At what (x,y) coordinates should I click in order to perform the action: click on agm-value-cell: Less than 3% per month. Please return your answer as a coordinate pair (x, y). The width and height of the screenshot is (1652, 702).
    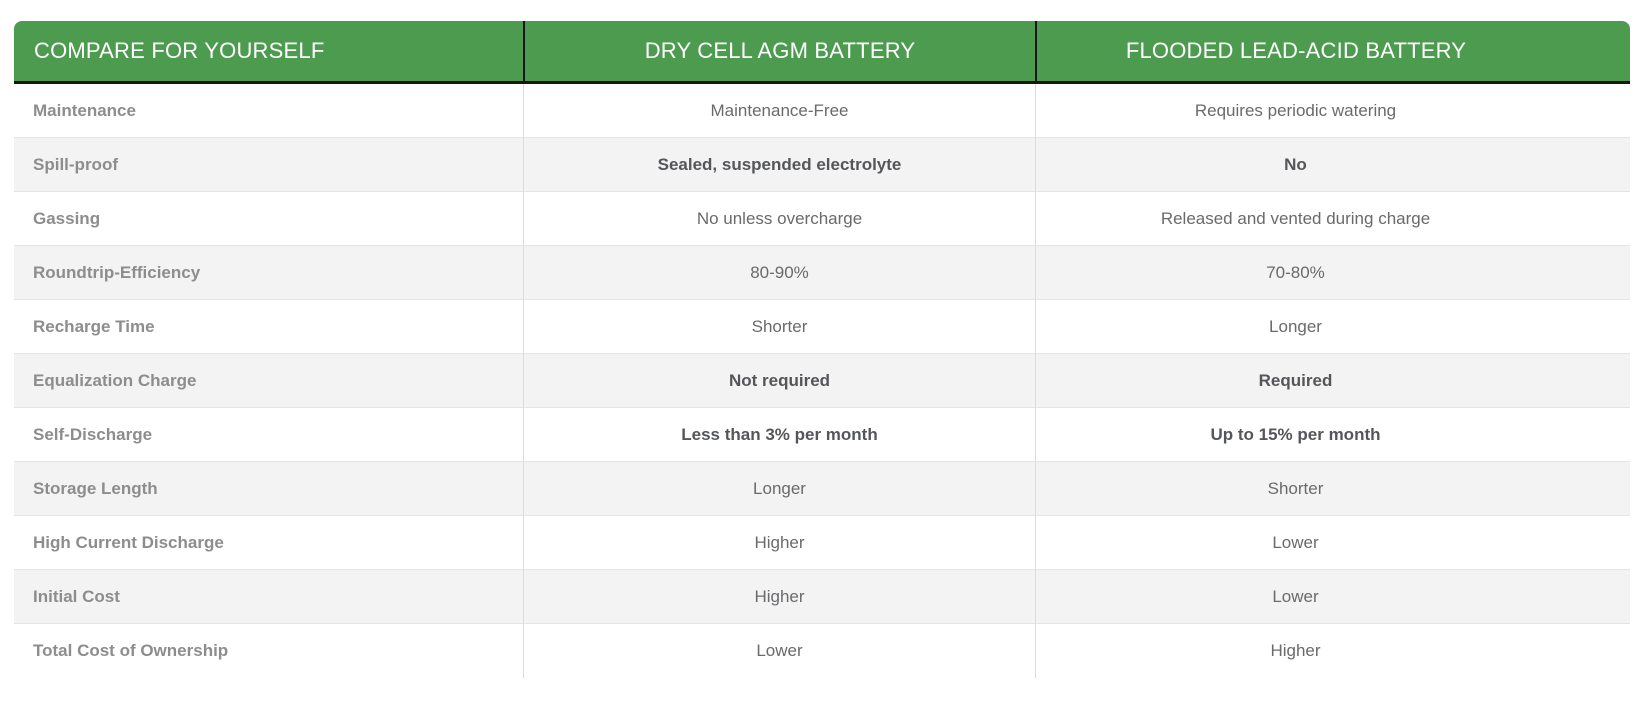
    Looking at the image, I should click on (779, 434).